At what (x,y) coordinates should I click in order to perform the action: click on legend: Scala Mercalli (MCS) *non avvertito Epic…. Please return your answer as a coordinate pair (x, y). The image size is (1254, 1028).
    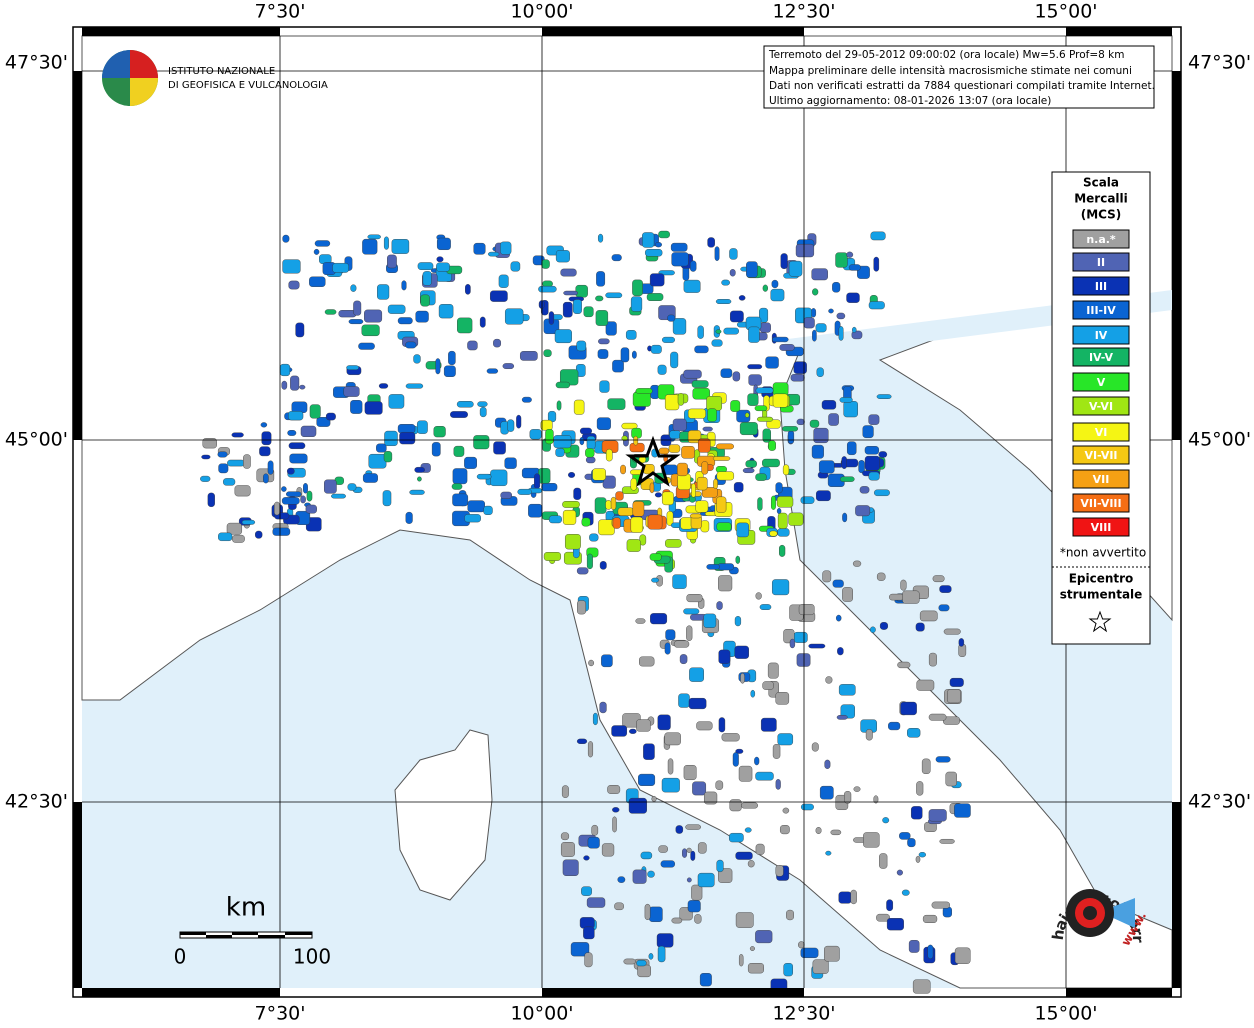
    Looking at the image, I should click on (1101, 408).